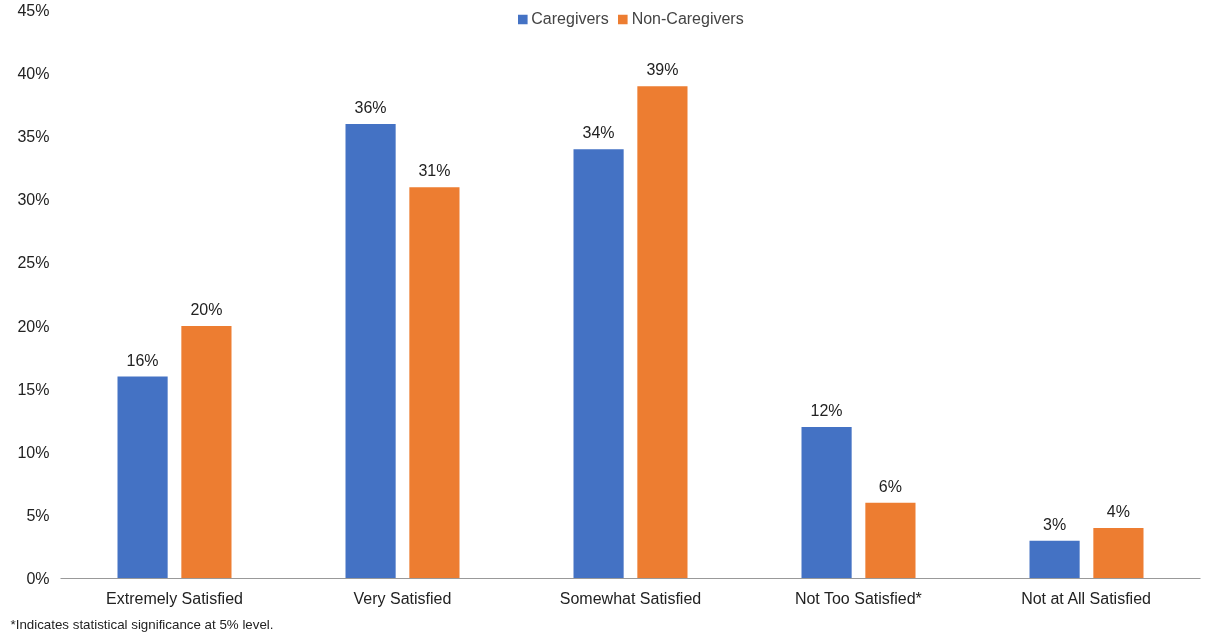  I want to click on y-tick-label: 10%, so click(33, 452).